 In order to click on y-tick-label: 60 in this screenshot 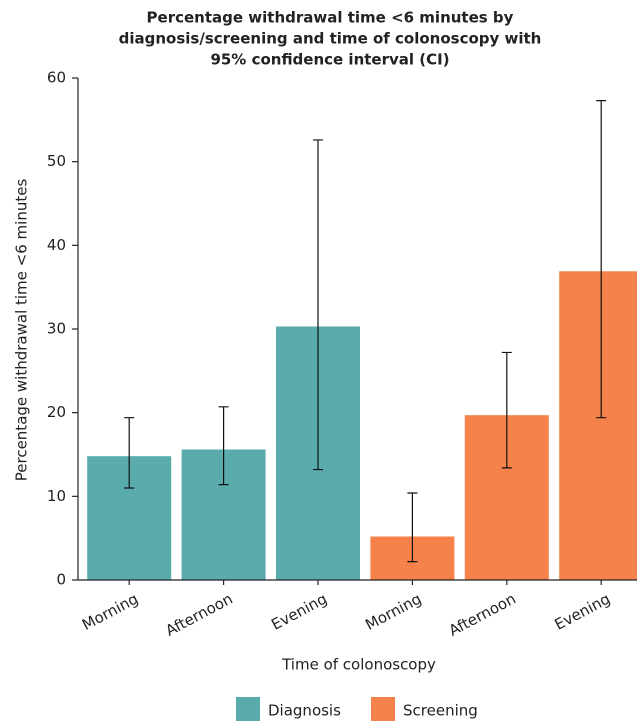, I will do `click(56, 78)`.